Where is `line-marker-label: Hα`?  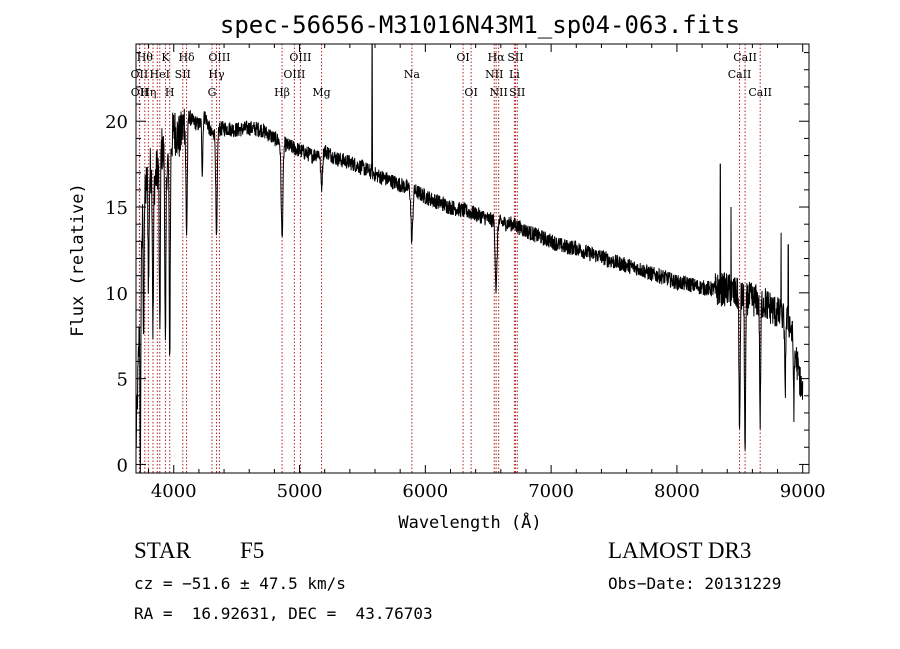
line-marker-label: Hα is located at coordinates (497, 57).